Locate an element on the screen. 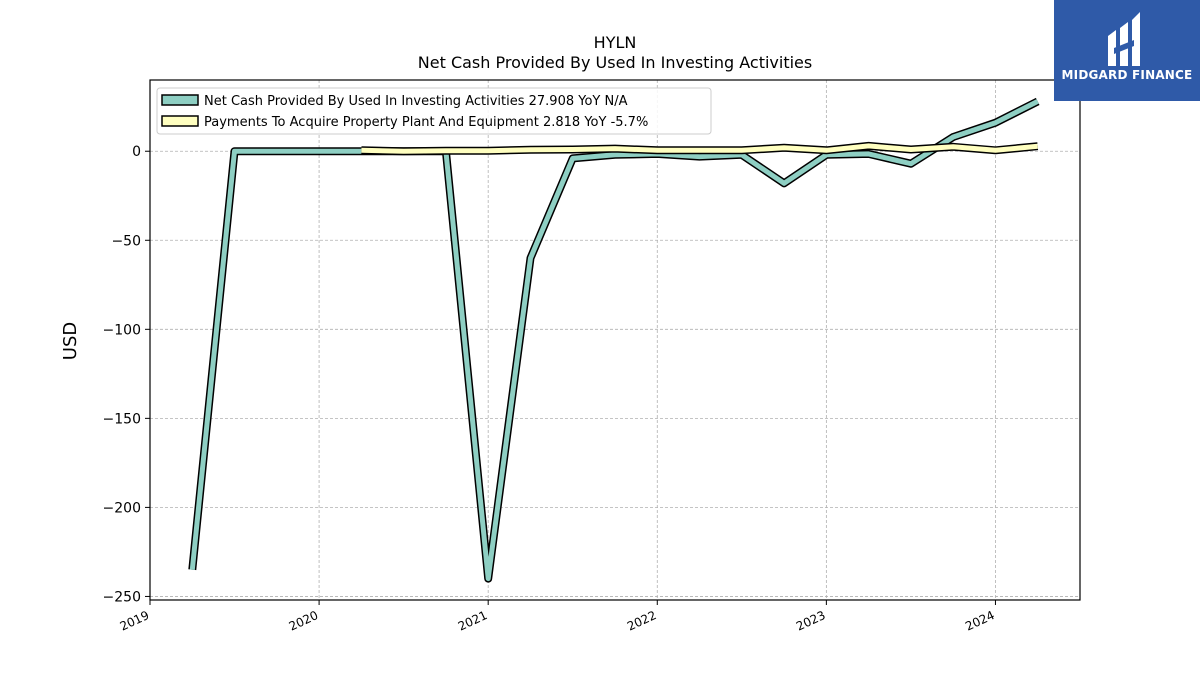 This screenshot has height=675, width=1200. y-tick-label: −150 is located at coordinates (122, 419).